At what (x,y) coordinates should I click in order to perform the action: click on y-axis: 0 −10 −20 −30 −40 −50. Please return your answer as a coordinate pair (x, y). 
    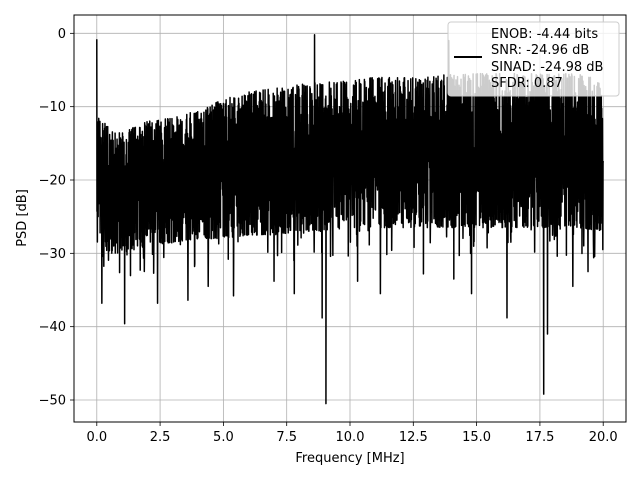
    Looking at the image, I should click on (56, 218).